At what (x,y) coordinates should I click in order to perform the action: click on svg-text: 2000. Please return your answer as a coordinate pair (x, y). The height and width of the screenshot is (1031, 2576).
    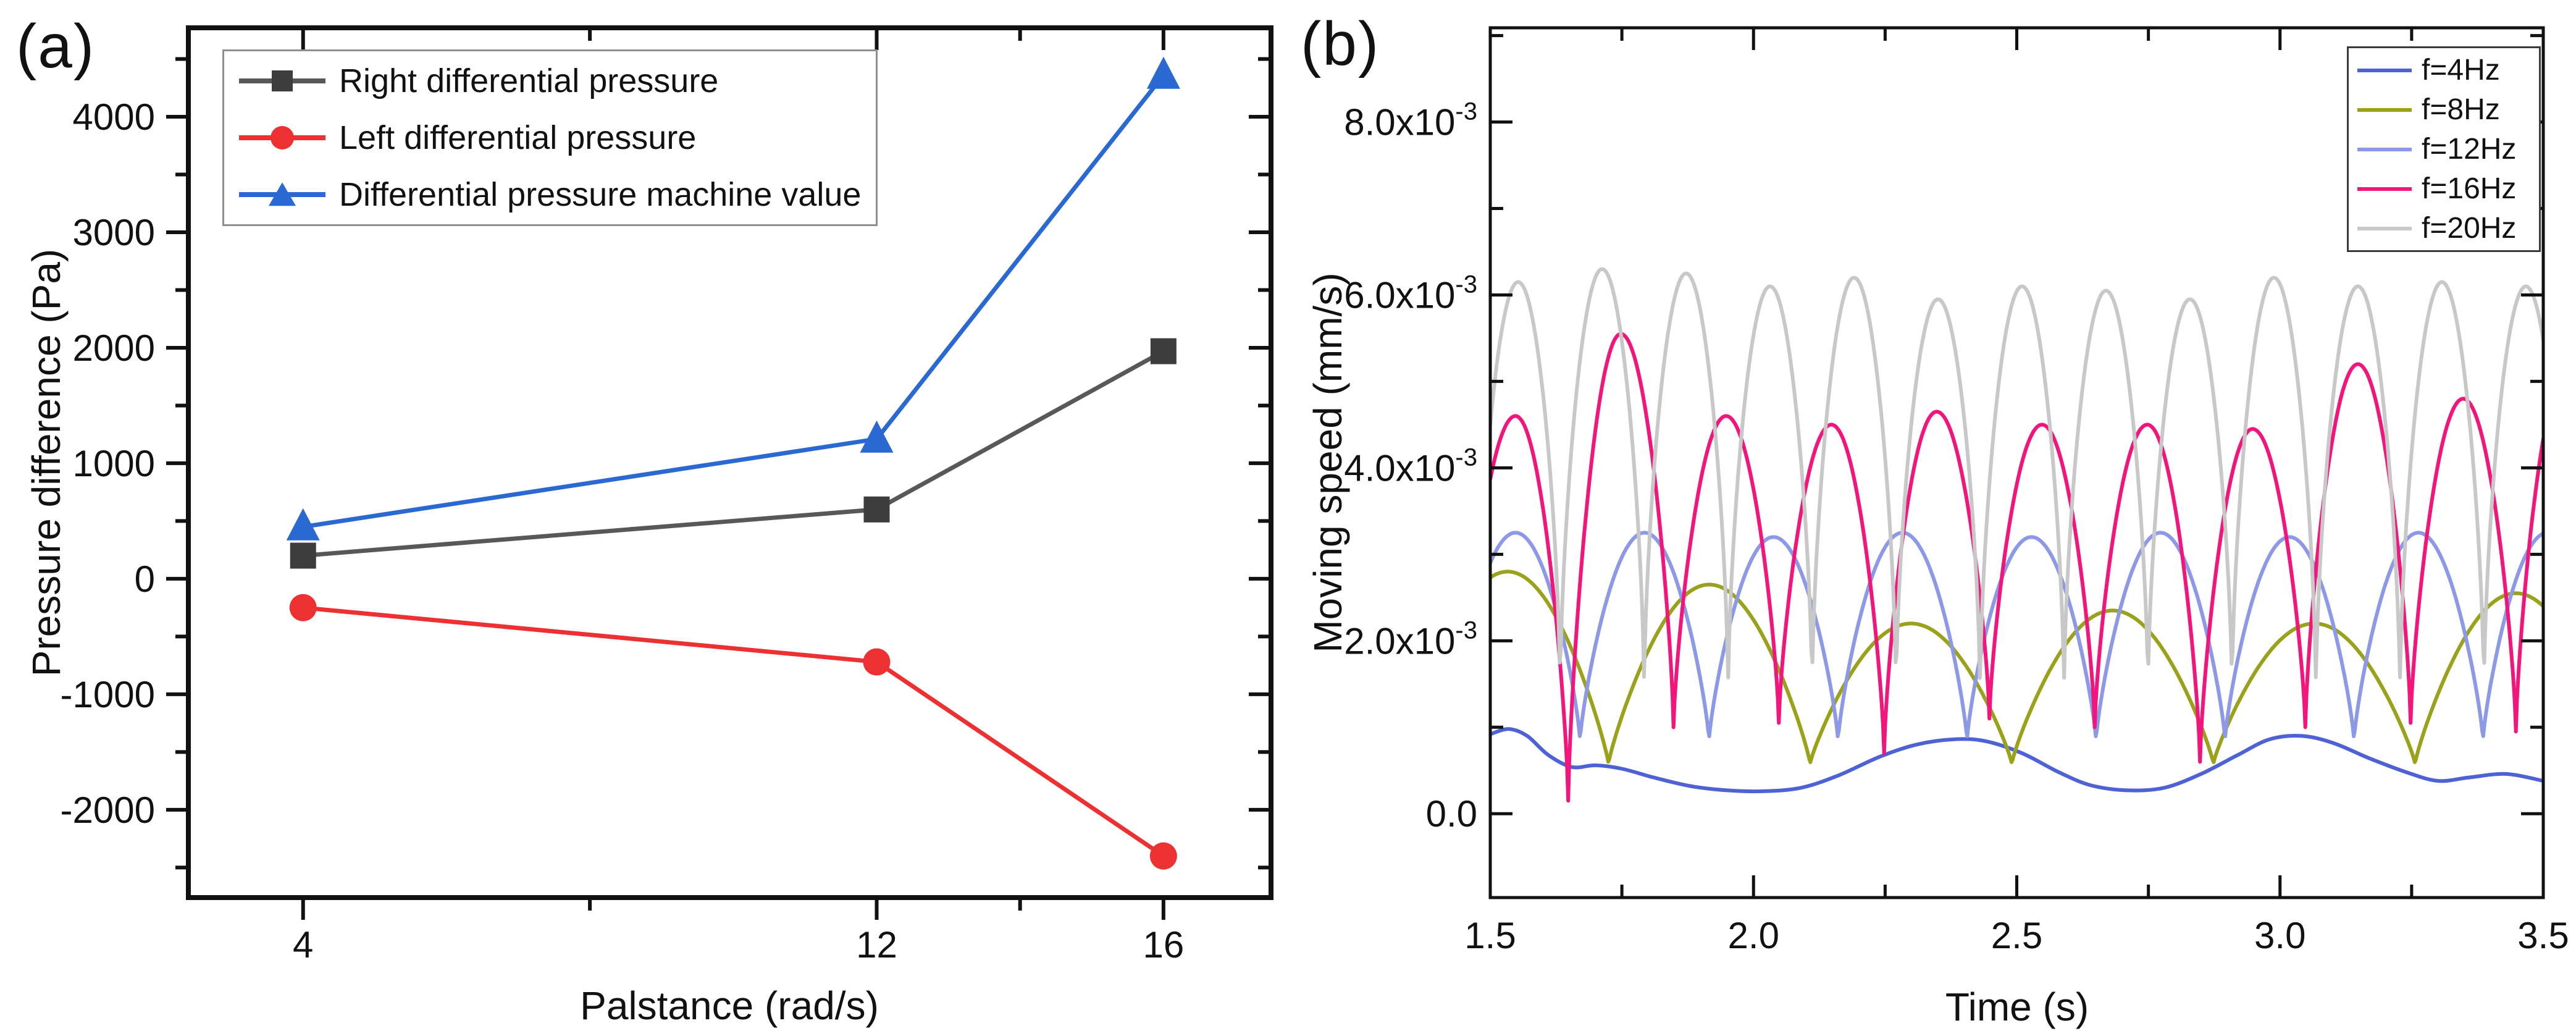
    Looking at the image, I should click on (114, 348).